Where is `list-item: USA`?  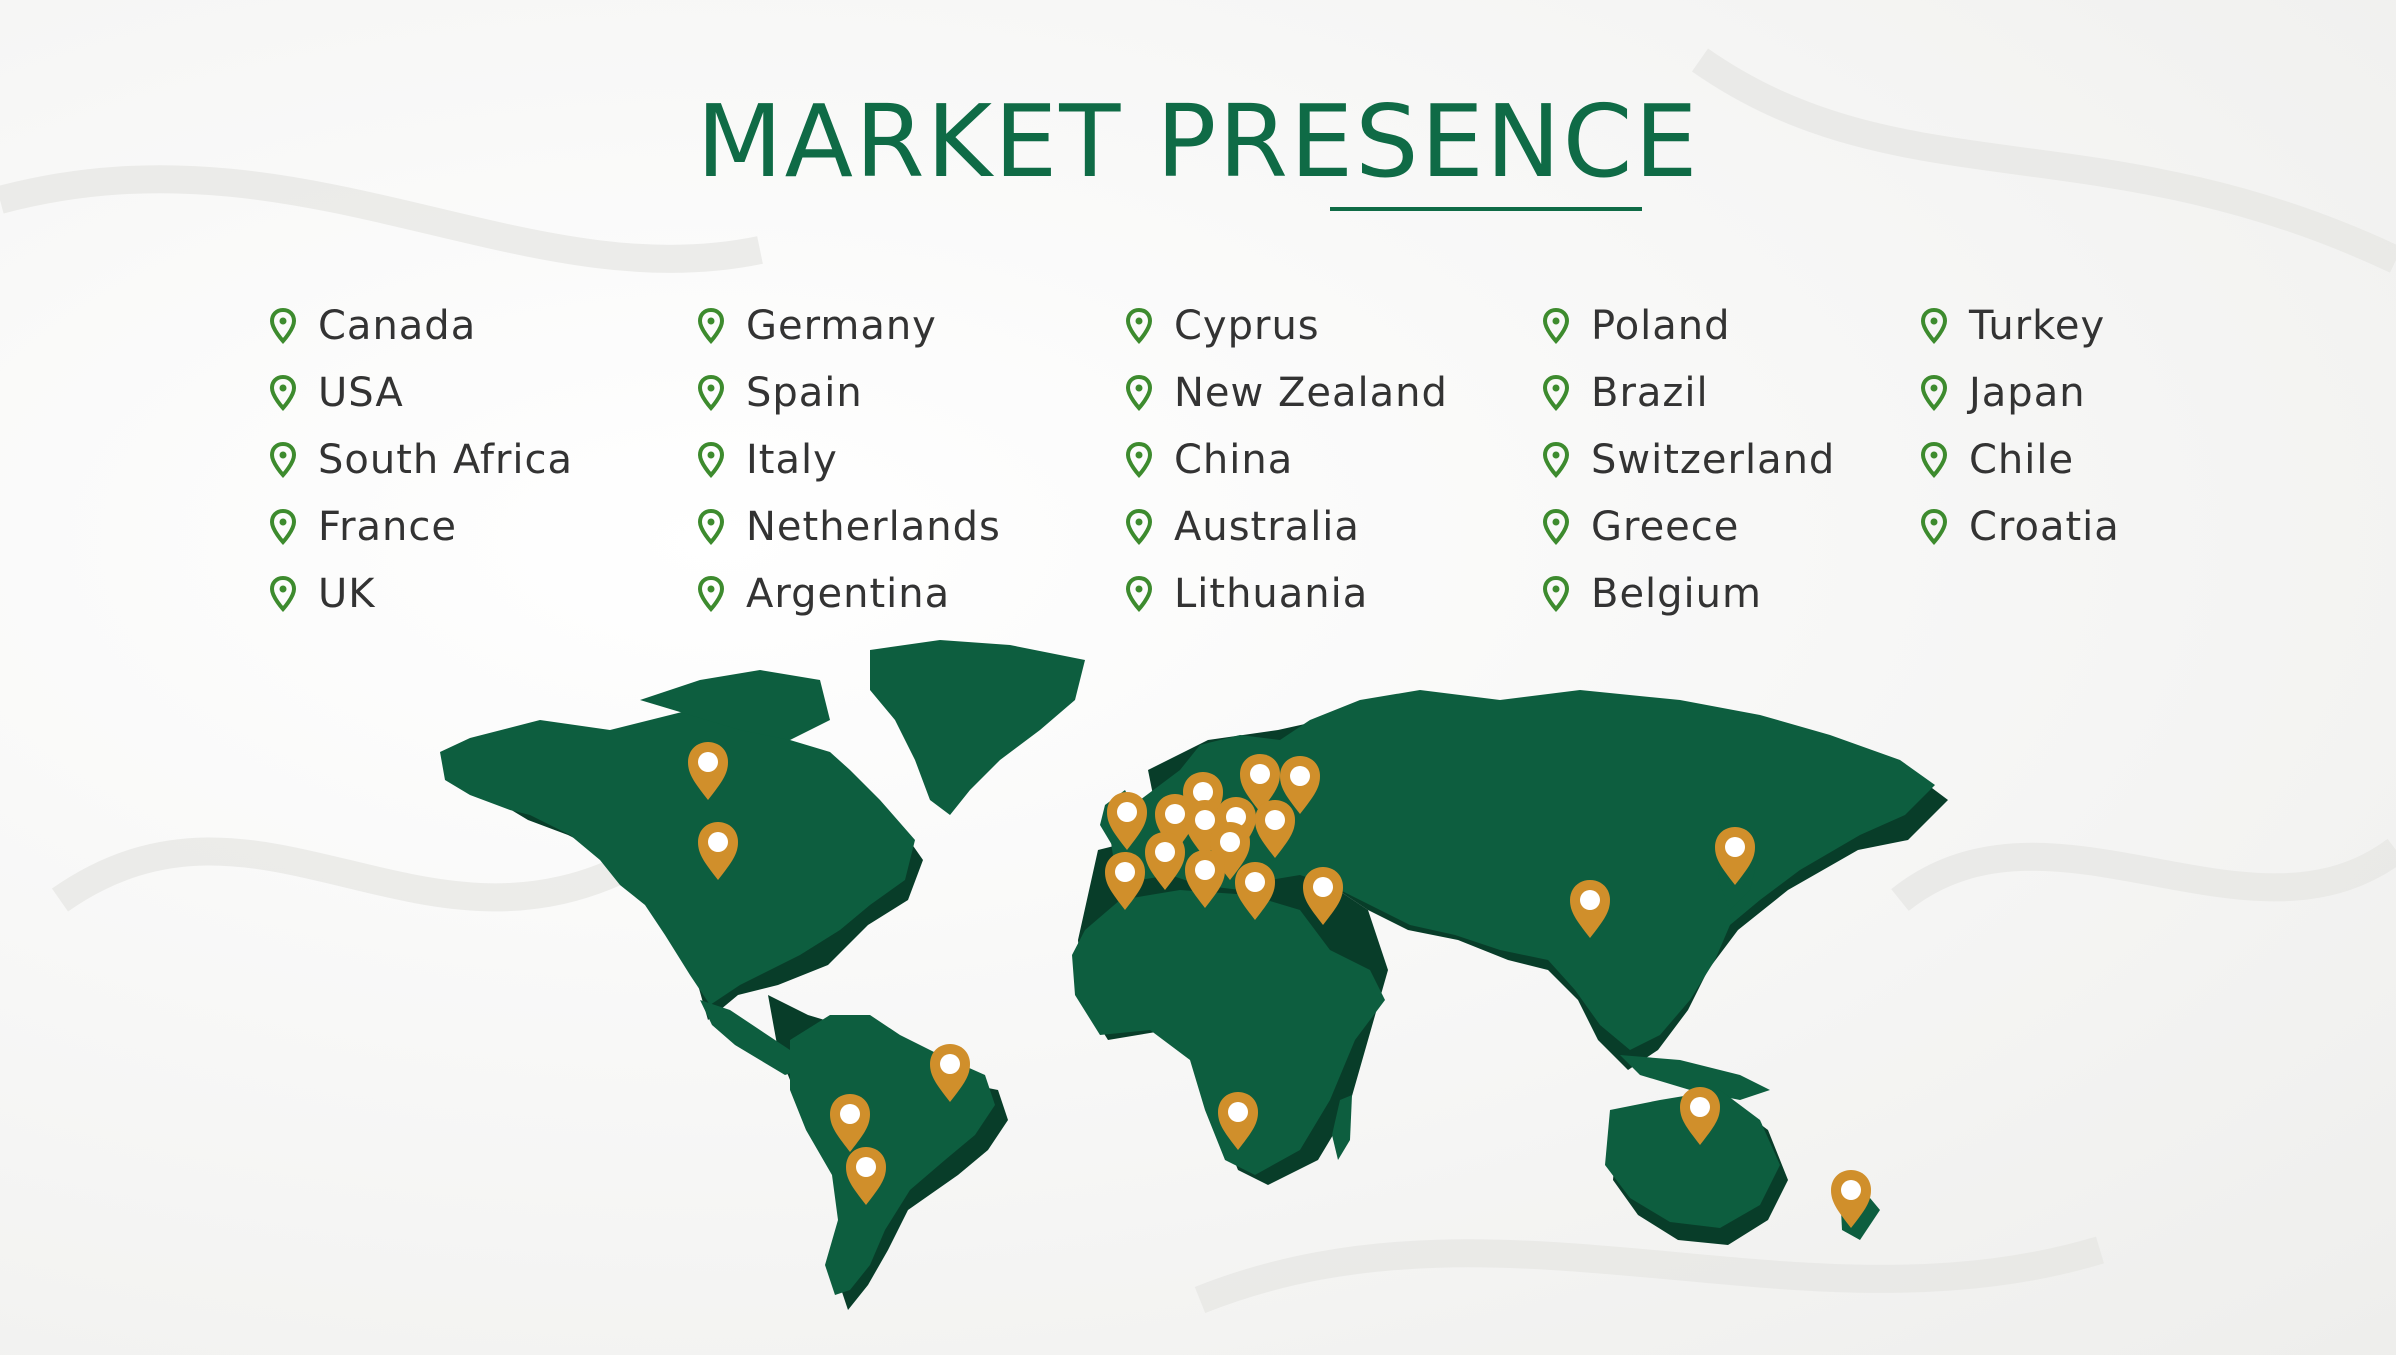 list-item: USA is located at coordinates (421, 392).